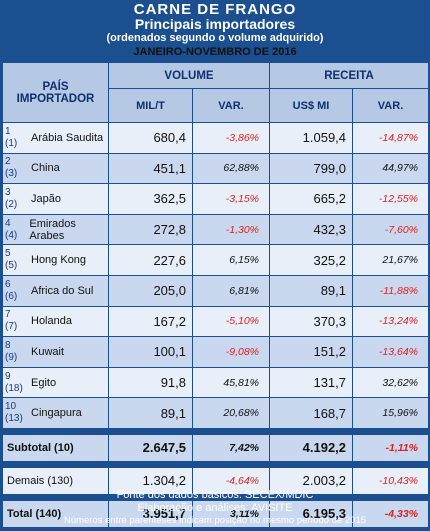 The width and height of the screenshot is (430, 531). Describe the element at coordinates (45, 168) in the screenshot. I see `country-name: China` at that location.